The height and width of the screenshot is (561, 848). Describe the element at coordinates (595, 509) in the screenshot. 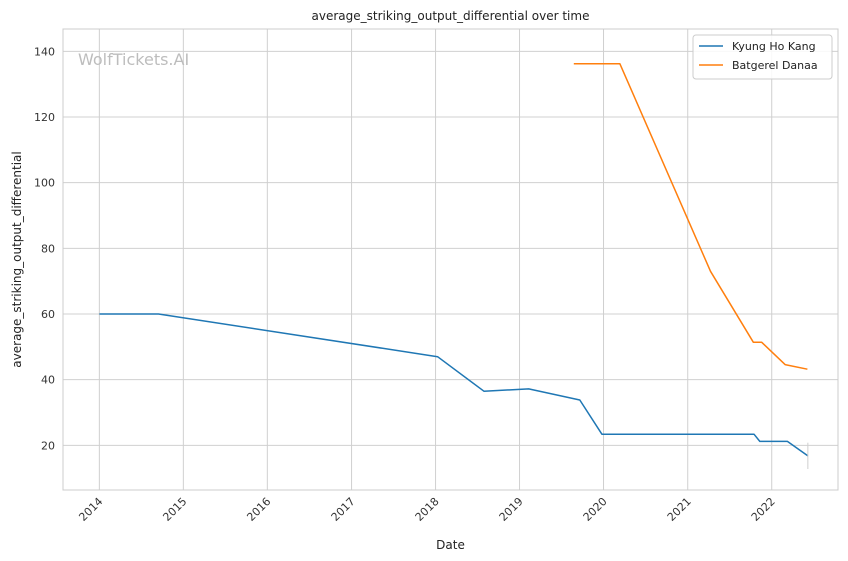

I see `x-tick-label: 2020` at that location.